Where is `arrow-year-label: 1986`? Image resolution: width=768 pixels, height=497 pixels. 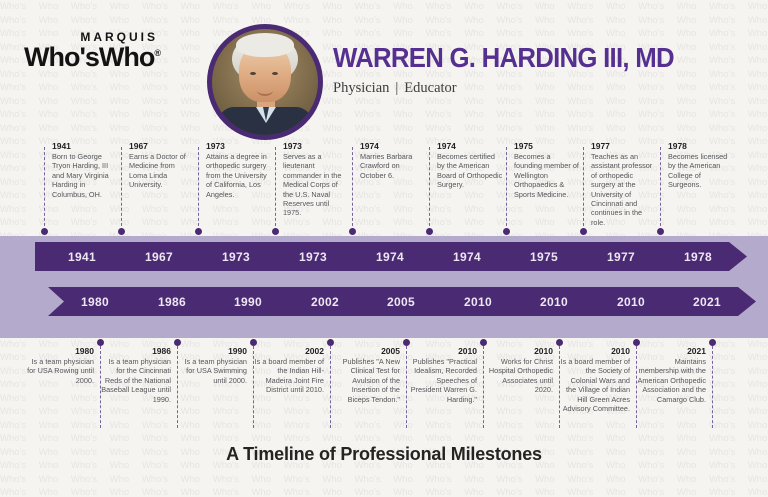 arrow-year-label: 1986 is located at coordinates (172, 301).